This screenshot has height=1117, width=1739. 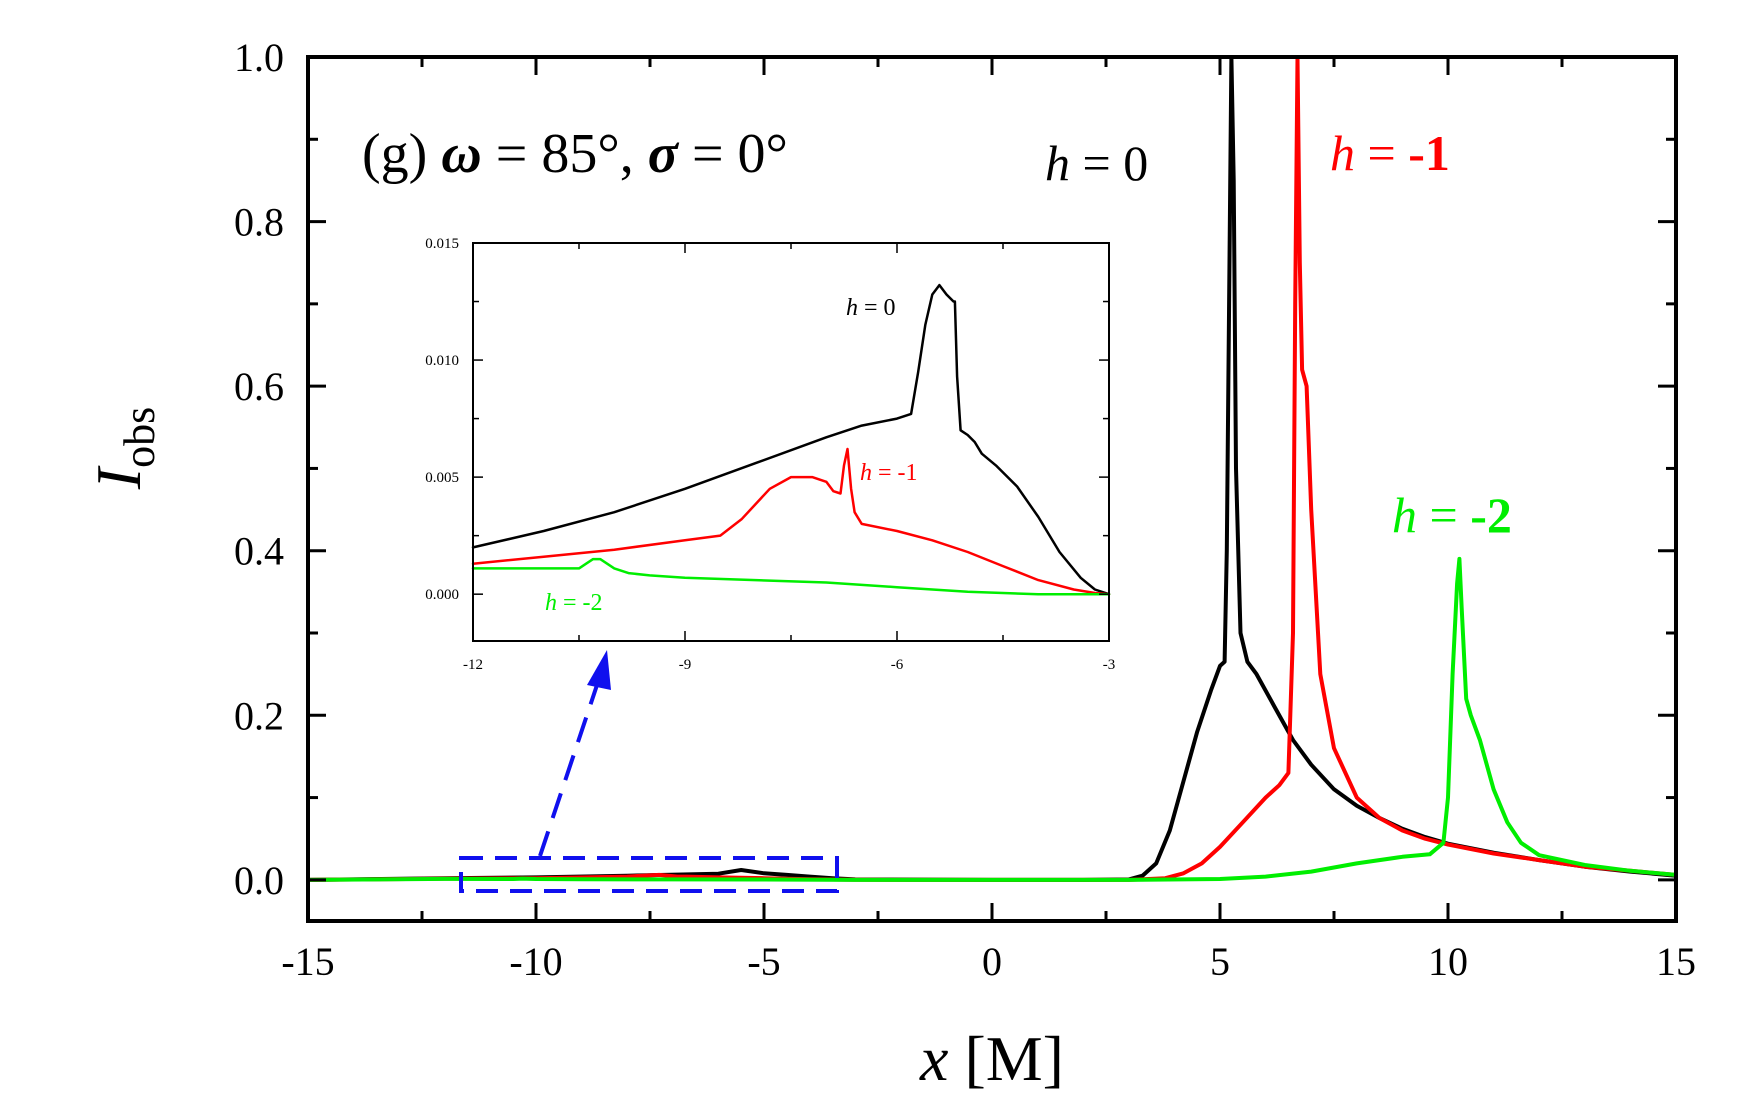 I want to click on panel-title-omega: ω, so click(x=461, y=154).